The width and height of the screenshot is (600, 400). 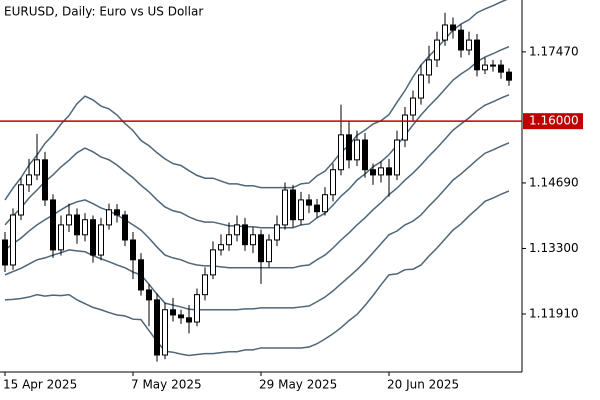 I want to click on level-label-box, so click(x=553, y=121).